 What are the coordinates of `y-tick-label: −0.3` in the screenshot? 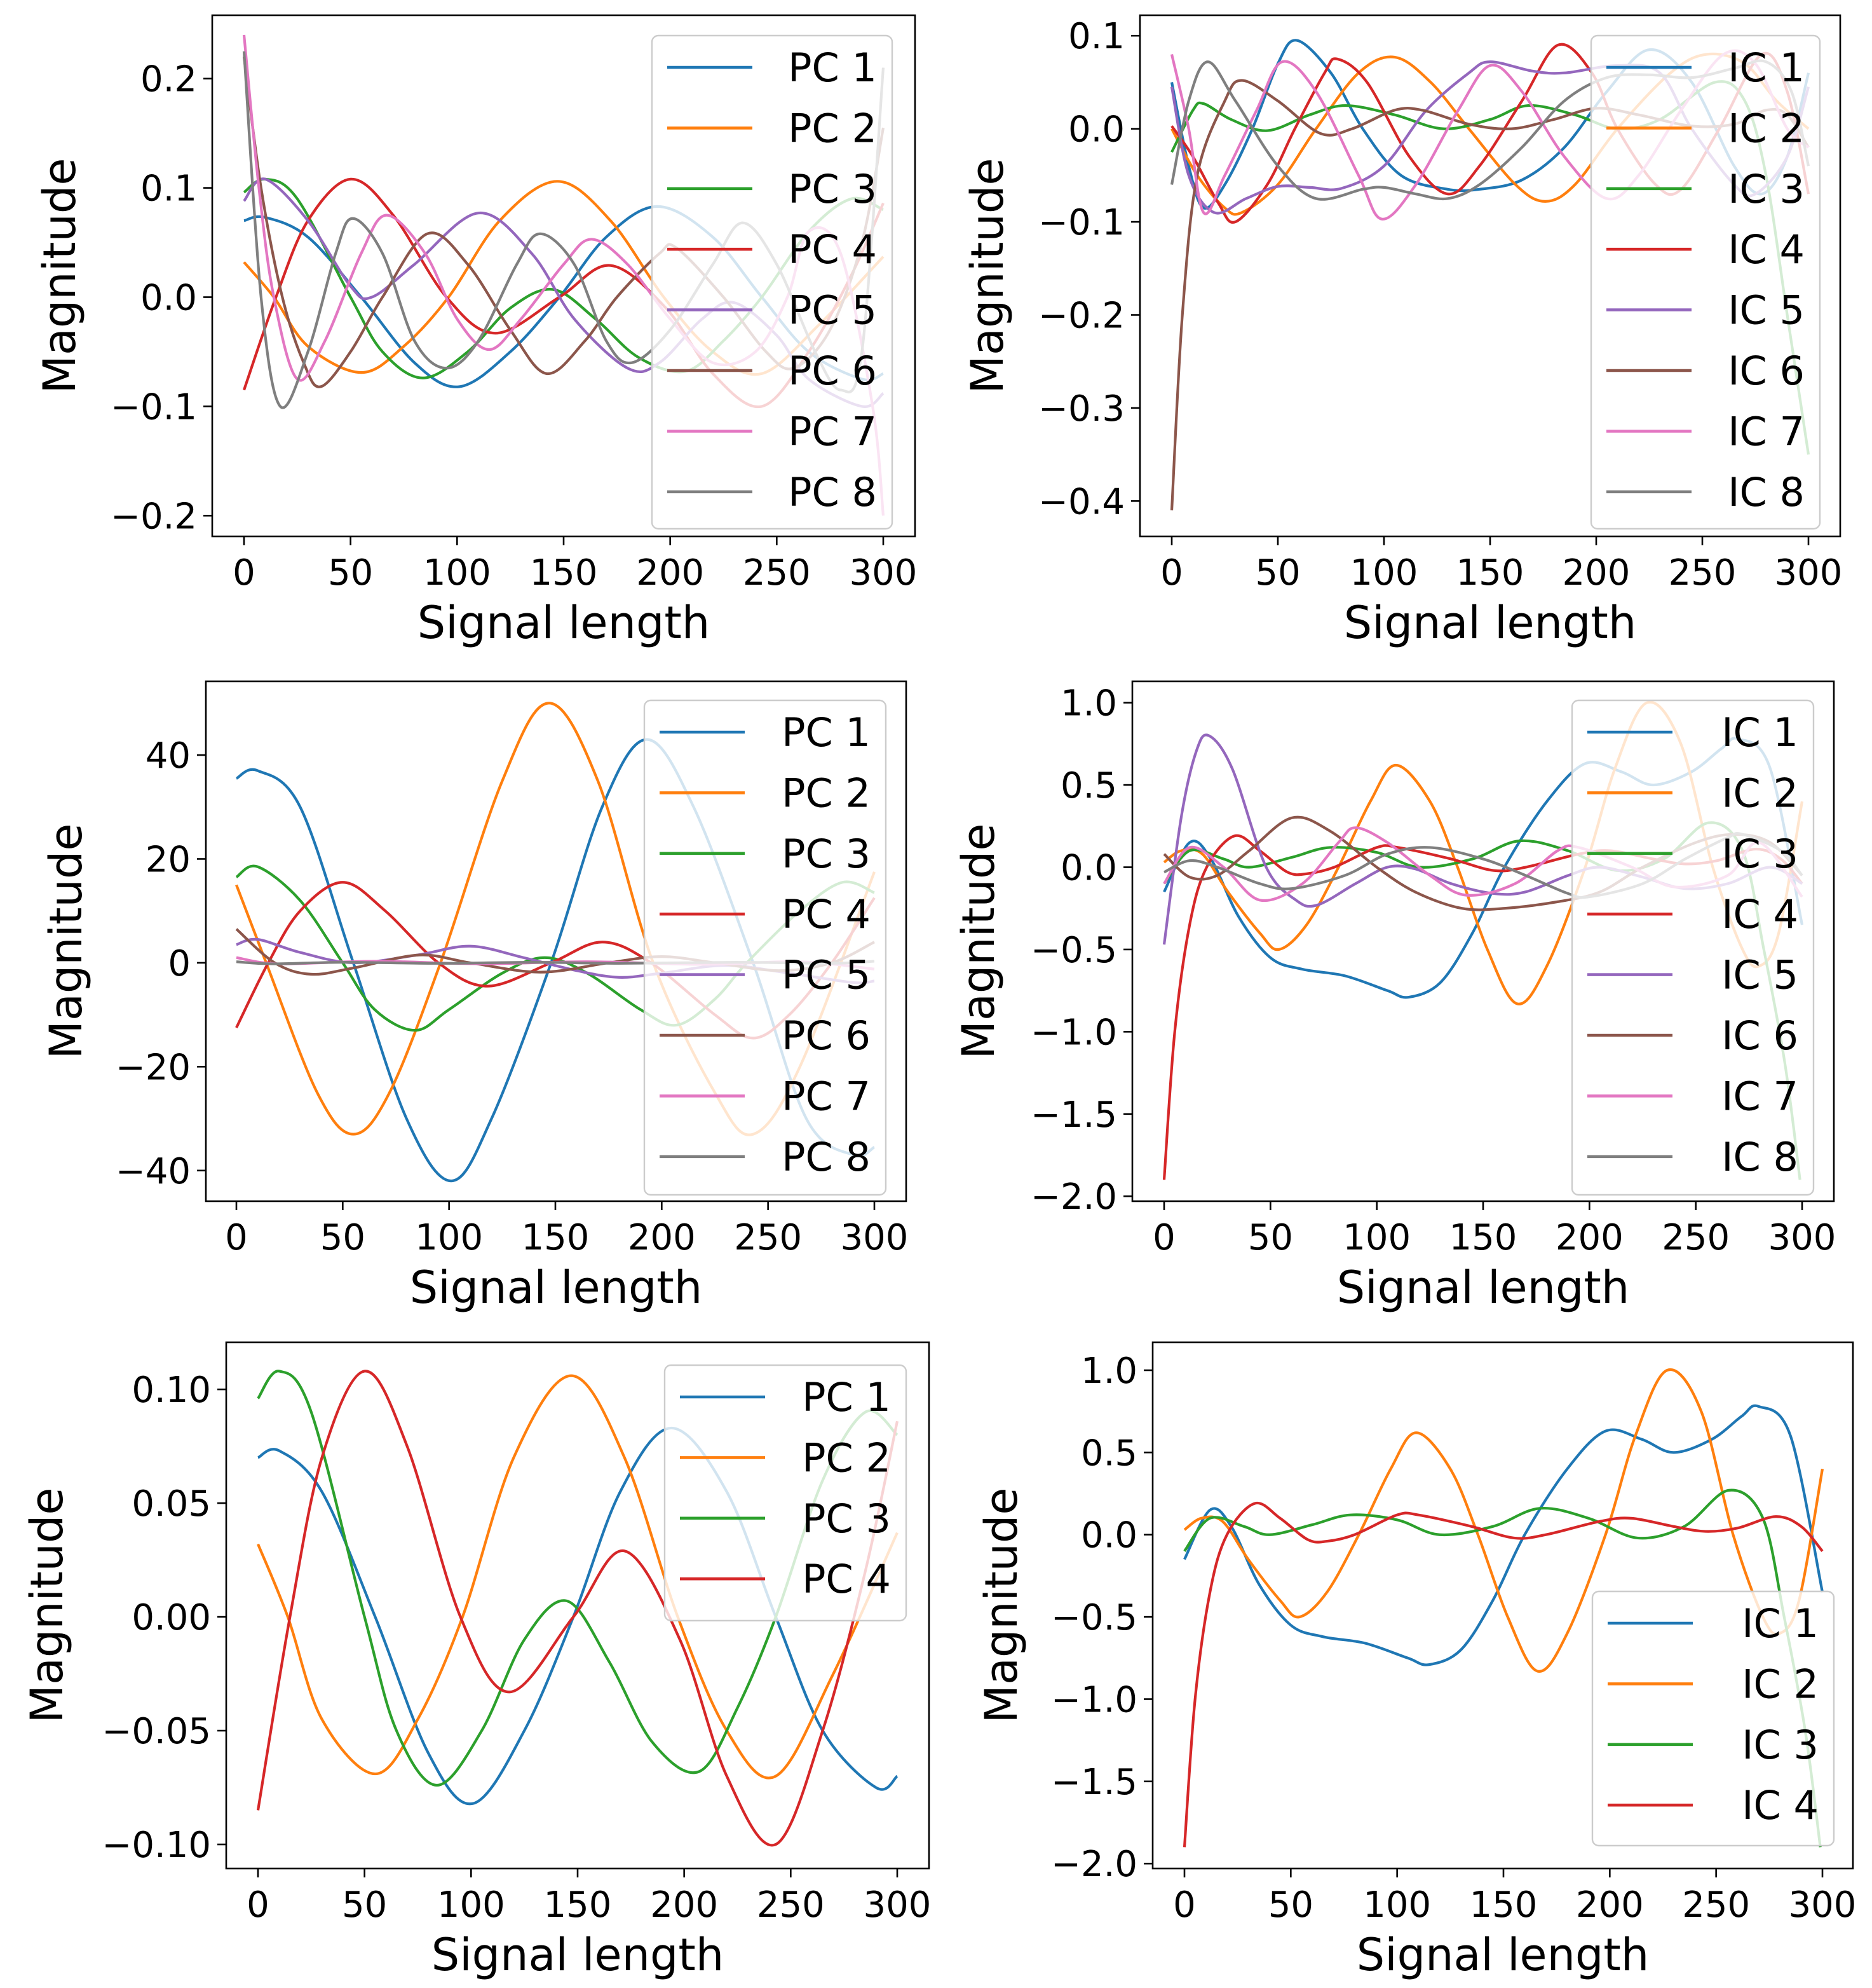 It's located at (1081, 409).